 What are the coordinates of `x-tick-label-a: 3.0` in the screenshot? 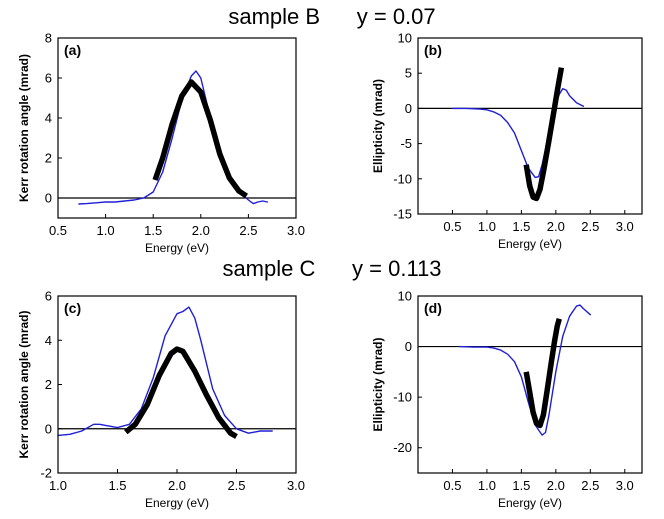 It's located at (296, 230).